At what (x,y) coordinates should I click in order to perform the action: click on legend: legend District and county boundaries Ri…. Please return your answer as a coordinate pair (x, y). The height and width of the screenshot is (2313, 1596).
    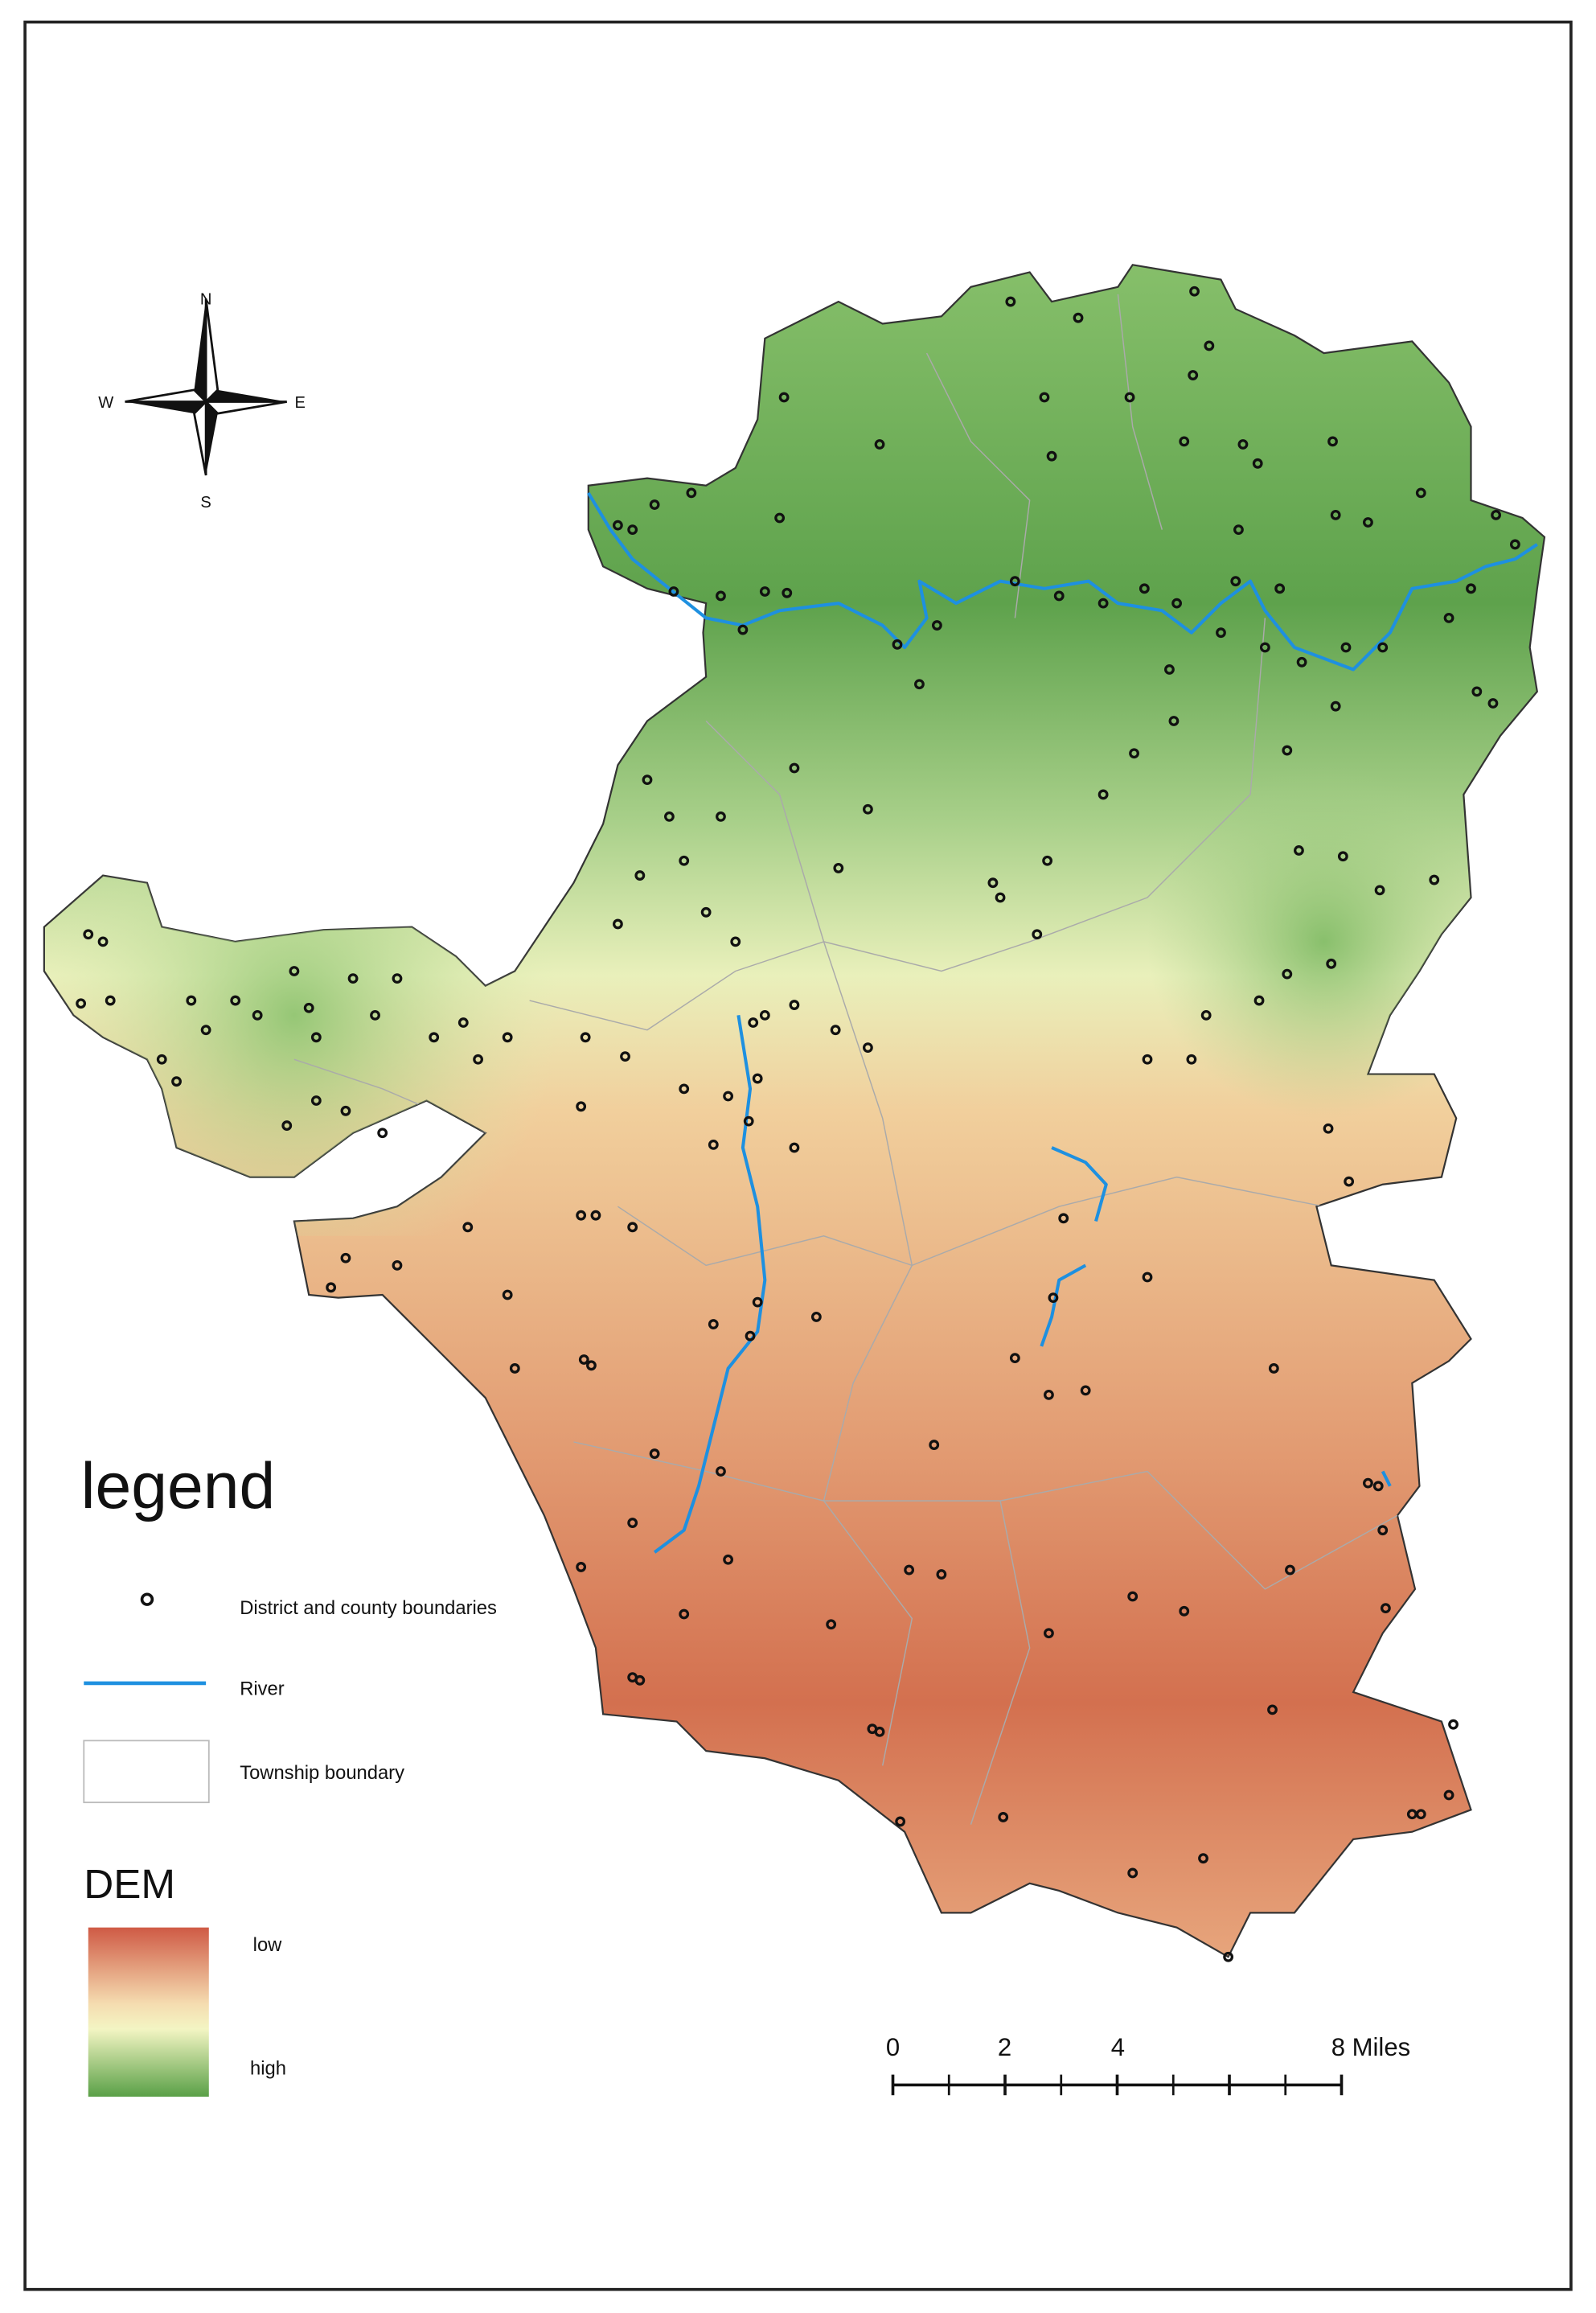
    Looking at the image, I should click on (289, 1774).